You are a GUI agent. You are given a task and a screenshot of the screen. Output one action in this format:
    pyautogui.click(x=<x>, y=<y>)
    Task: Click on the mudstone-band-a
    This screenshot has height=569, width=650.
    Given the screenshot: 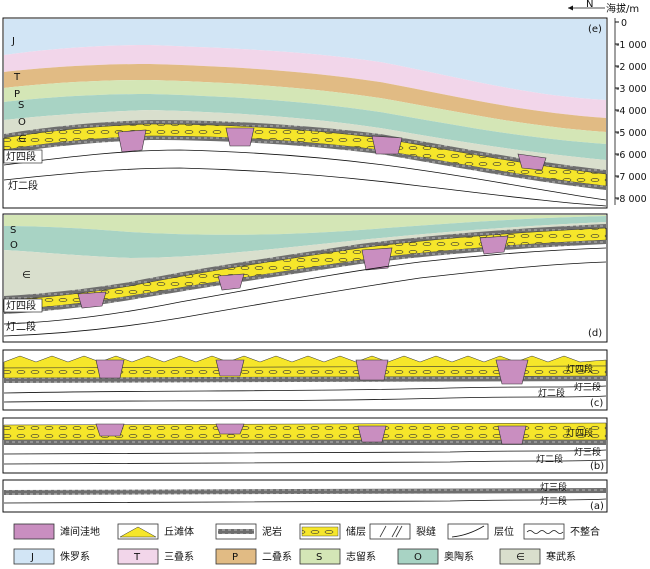 What is the action you would take?
    pyautogui.click(x=305, y=491)
    